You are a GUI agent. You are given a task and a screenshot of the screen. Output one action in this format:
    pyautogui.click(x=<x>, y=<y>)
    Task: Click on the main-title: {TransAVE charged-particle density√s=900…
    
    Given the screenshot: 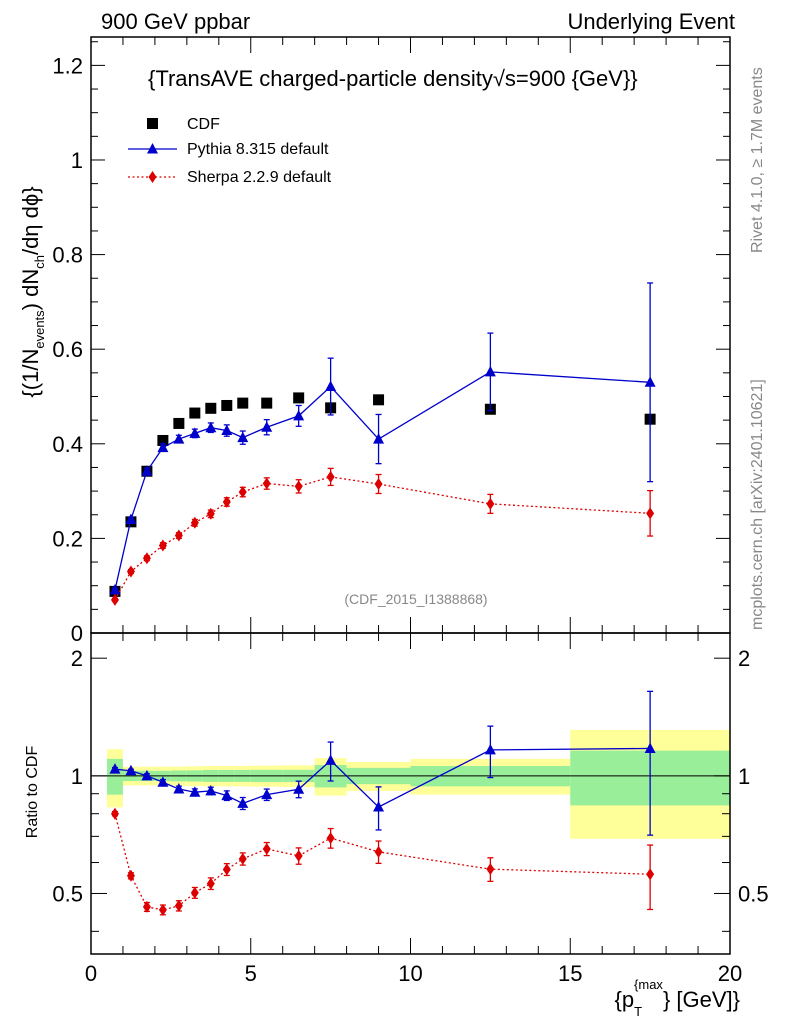 What is the action you would take?
    pyautogui.click(x=393, y=78)
    